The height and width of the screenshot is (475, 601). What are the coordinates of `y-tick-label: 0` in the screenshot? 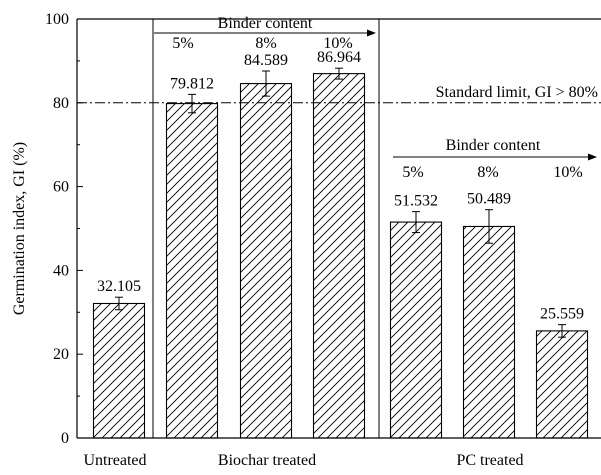 It's located at (65, 438).